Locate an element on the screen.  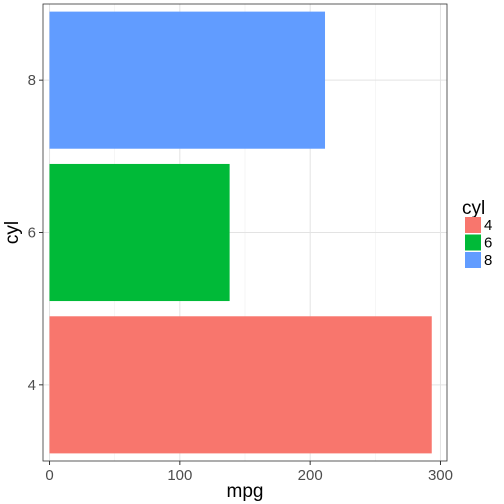
x-tick-label: 100 is located at coordinates (179, 475).